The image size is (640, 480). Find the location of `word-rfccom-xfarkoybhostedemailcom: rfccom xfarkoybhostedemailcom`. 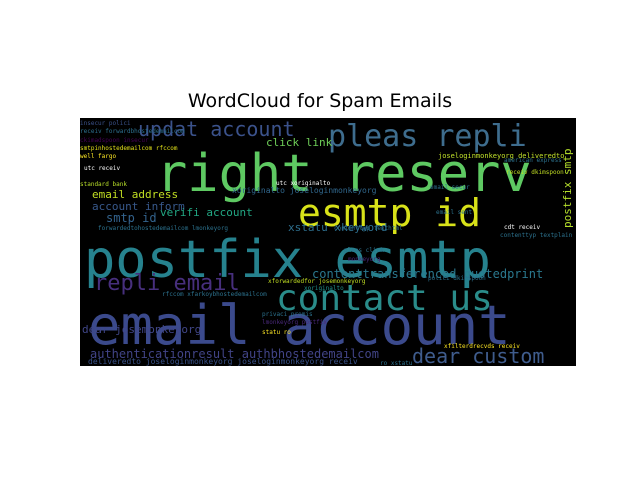

word-rfccom-xfarkoybhostedemailcom: rfccom xfarkoybhostedemailcom is located at coordinates (214, 294).